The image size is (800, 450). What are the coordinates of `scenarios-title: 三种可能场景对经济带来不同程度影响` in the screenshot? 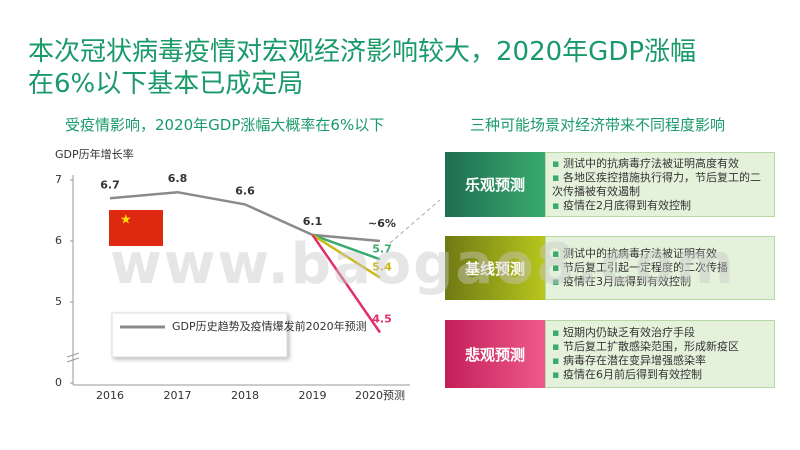 It's located at (598, 125).